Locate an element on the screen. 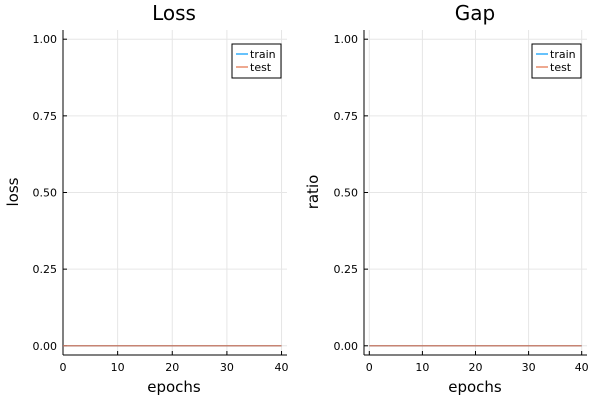 This screenshot has width=600, height=400. loss-x-tick-label: 40 is located at coordinates (282, 367).